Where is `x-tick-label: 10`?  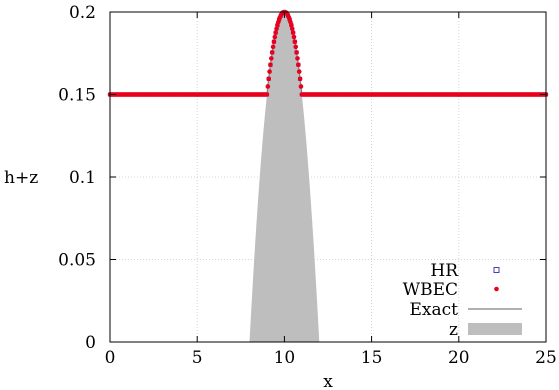
x-tick-label: 10 is located at coordinates (285, 358).